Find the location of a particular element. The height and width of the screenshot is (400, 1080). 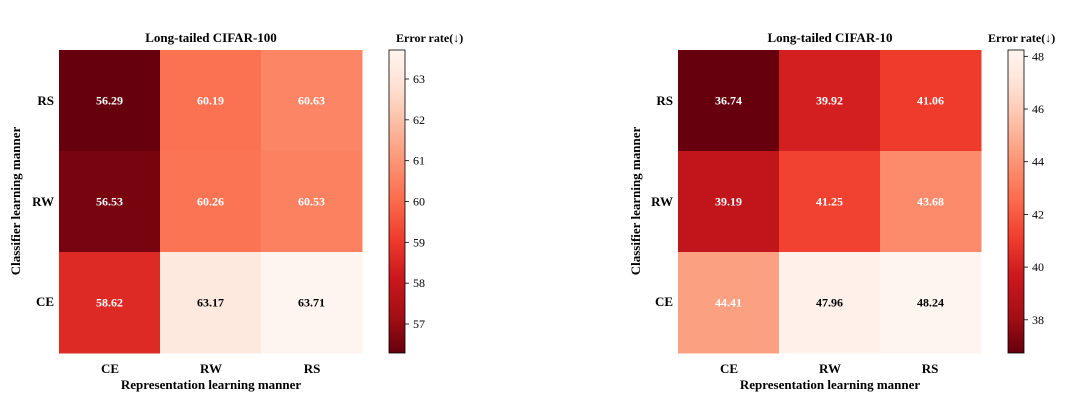

cell-value-label: 56.53 is located at coordinates (109, 202).